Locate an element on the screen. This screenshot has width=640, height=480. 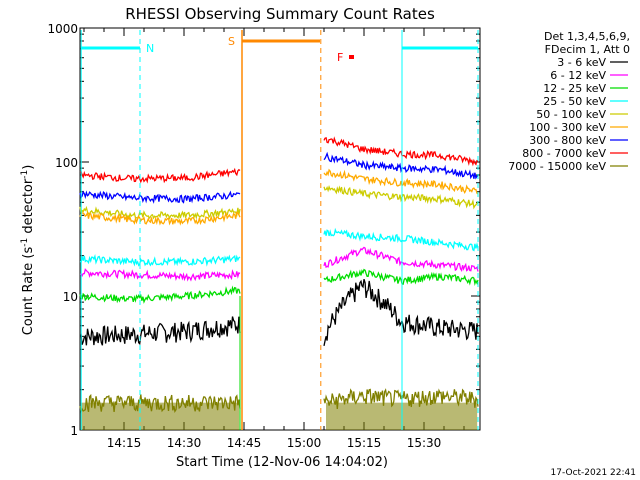
y-axis-label-mid: detector is located at coordinates (28, 208).